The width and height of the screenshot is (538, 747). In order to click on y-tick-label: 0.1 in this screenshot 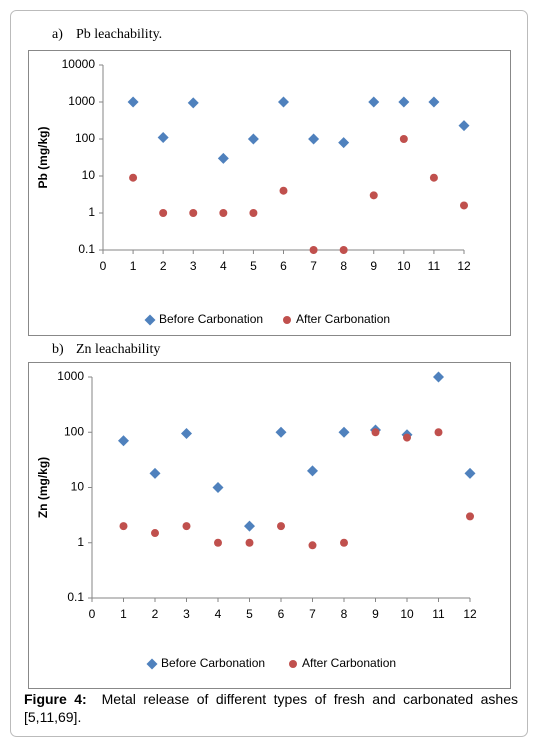, I will do `click(86, 249)`.